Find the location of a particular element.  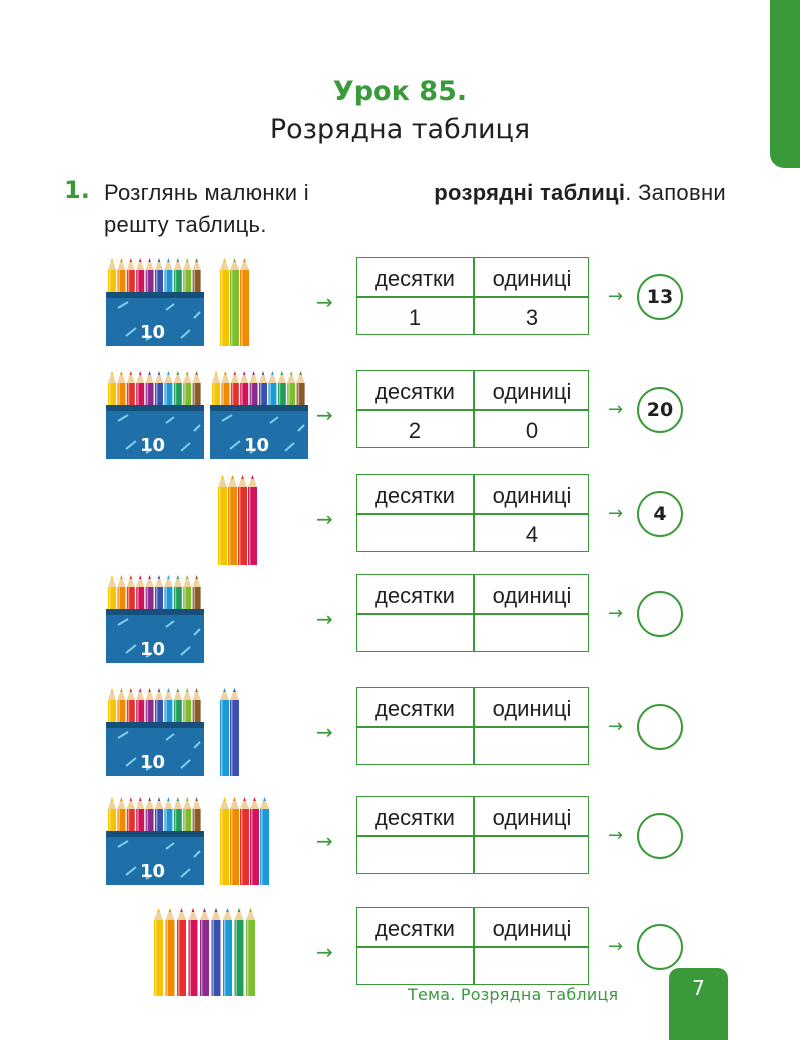

tens-cell: 2 is located at coordinates (415, 430).